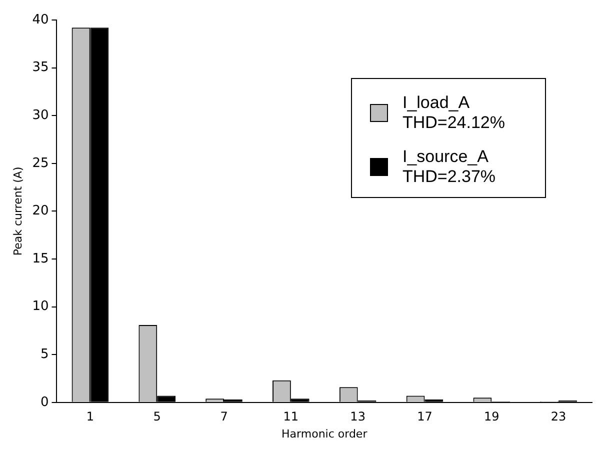 The image size is (606, 449). What do you see at coordinates (291, 417) in the screenshot?
I see `x-tick-label: 11` at bounding box center [291, 417].